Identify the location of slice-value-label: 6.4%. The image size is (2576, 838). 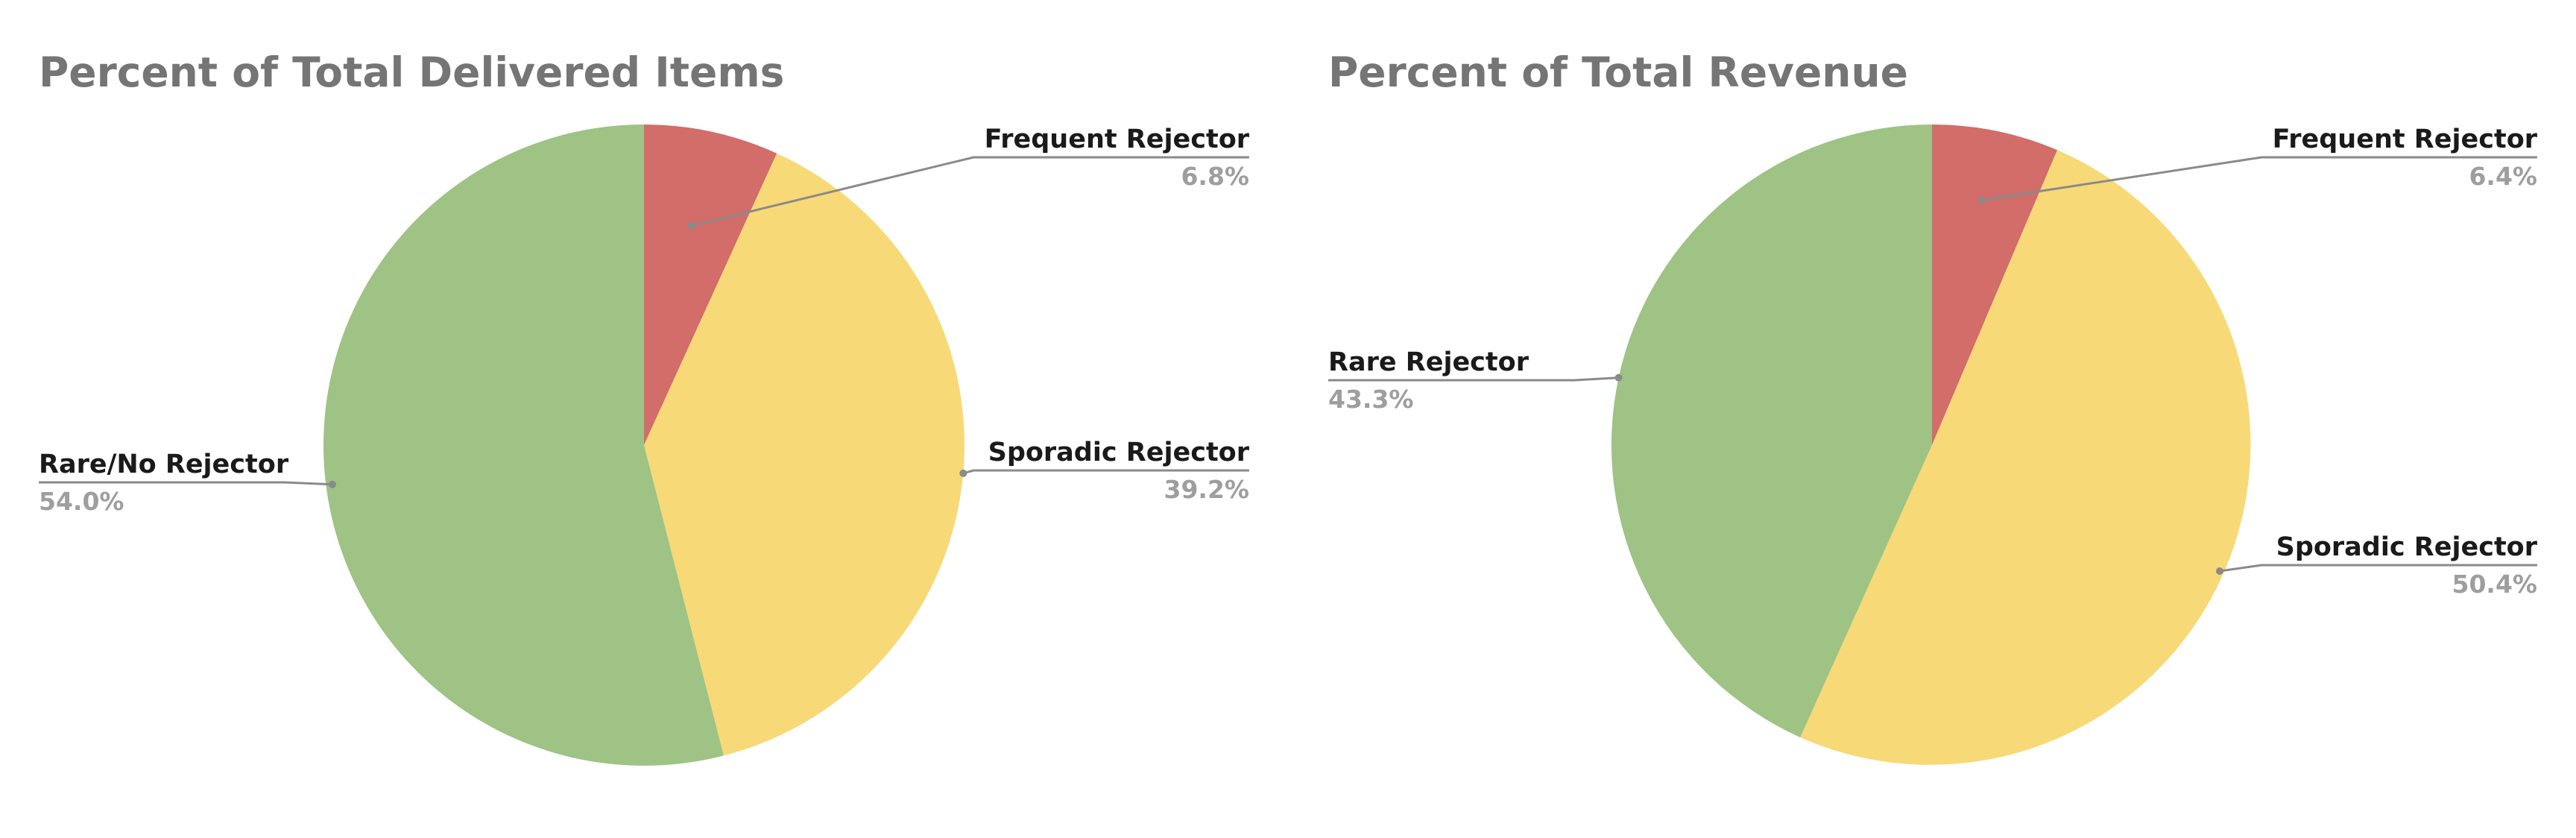
(2503, 176).